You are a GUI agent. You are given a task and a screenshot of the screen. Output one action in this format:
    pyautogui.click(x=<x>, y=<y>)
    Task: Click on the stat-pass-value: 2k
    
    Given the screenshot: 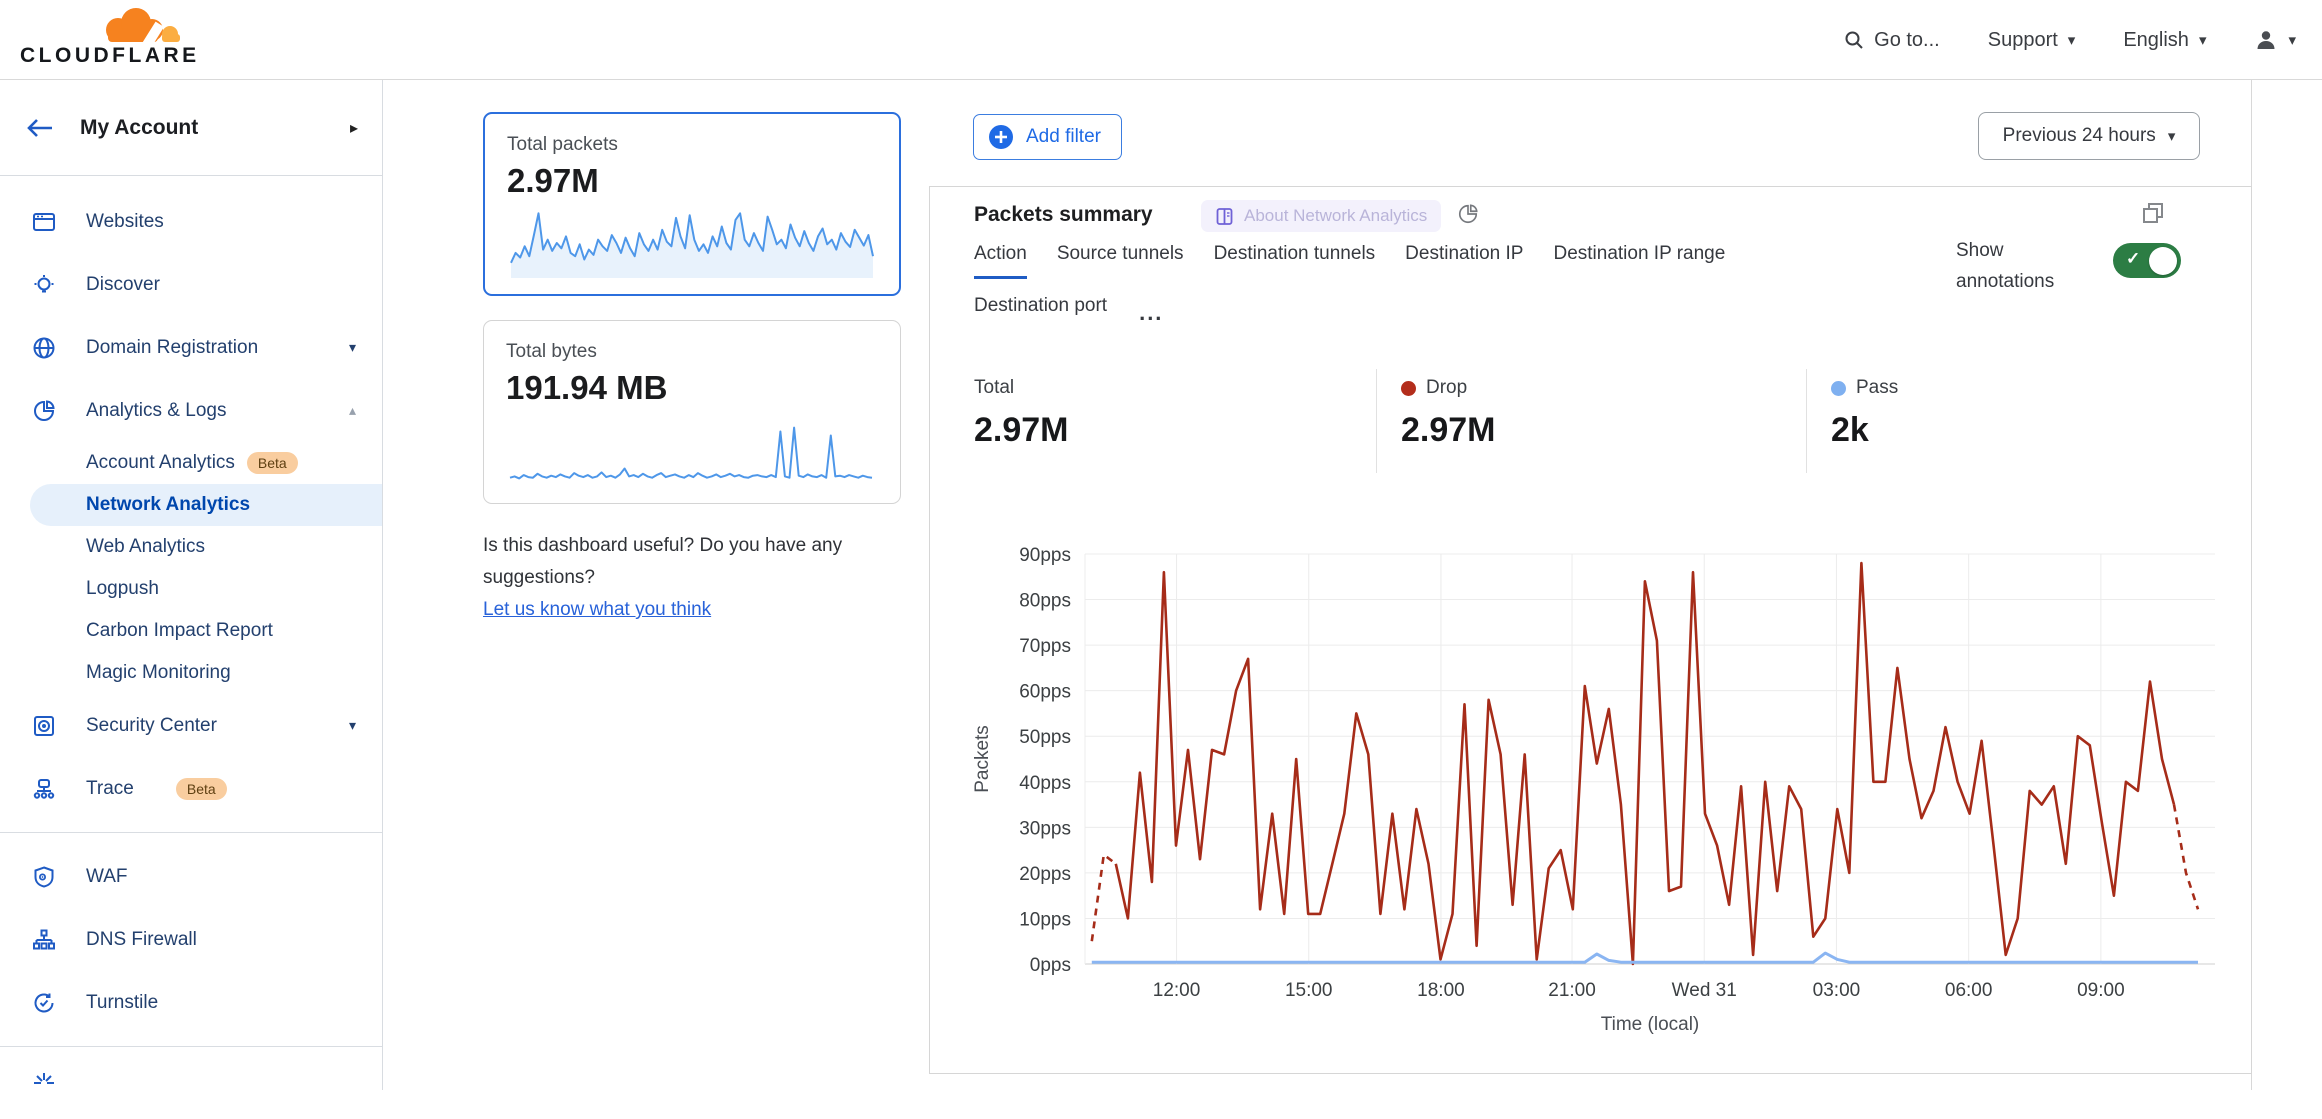 What is the action you would take?
    pyautogui.click(x=1850, y=430)
    